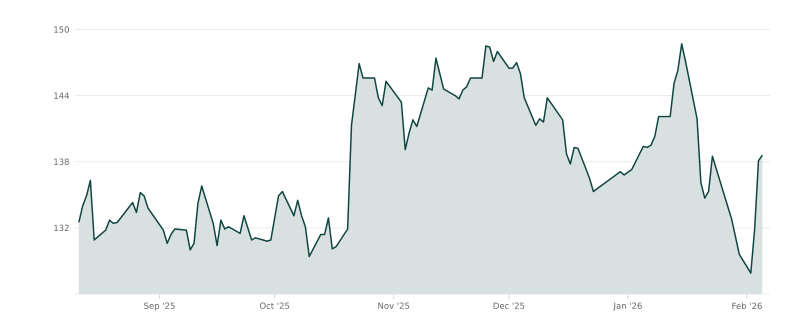 The width and height of the screenshot is (800, 324). What do you see at coordinates (509, 305) in the screenshot?
I see `x-tick-label: Dec '25` at bounding box center [509, 305].